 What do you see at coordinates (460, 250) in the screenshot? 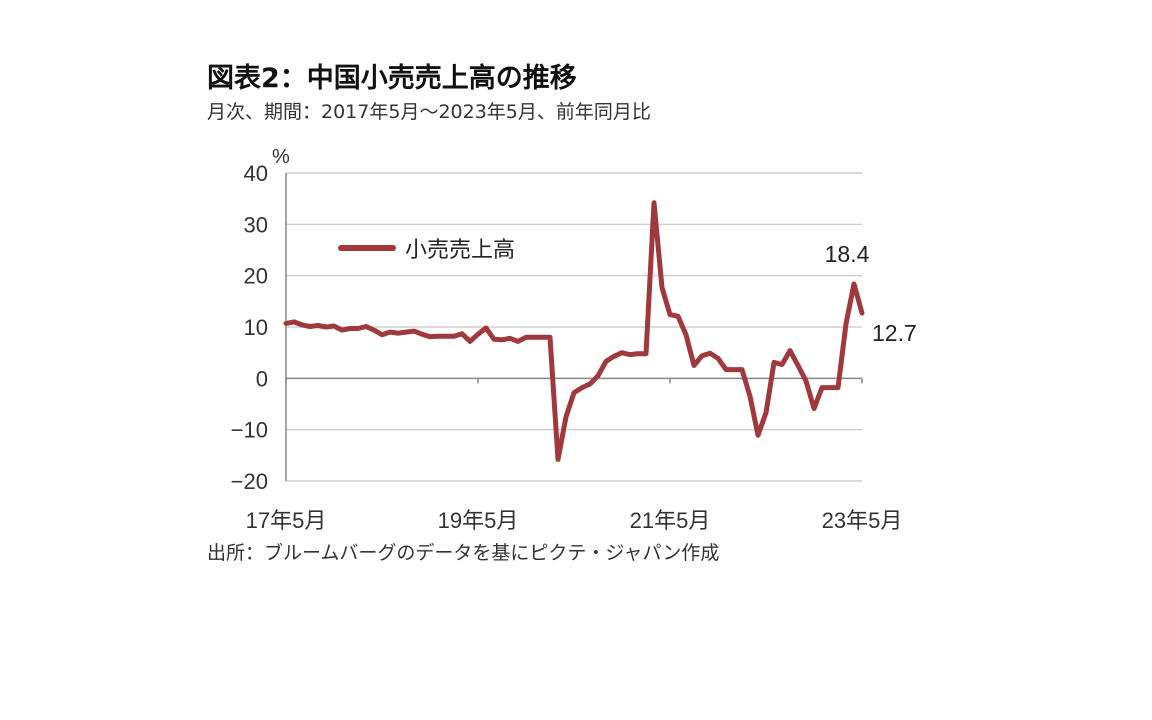
I see `legend-label: 小売売上高` at bounding box center [460, 250].